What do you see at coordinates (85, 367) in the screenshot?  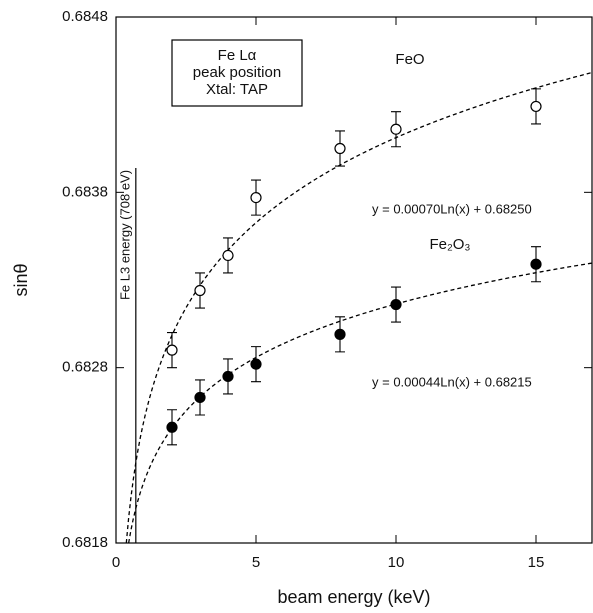 I see `y-tick-label: 0.6828` at bounding box center [85, 367].